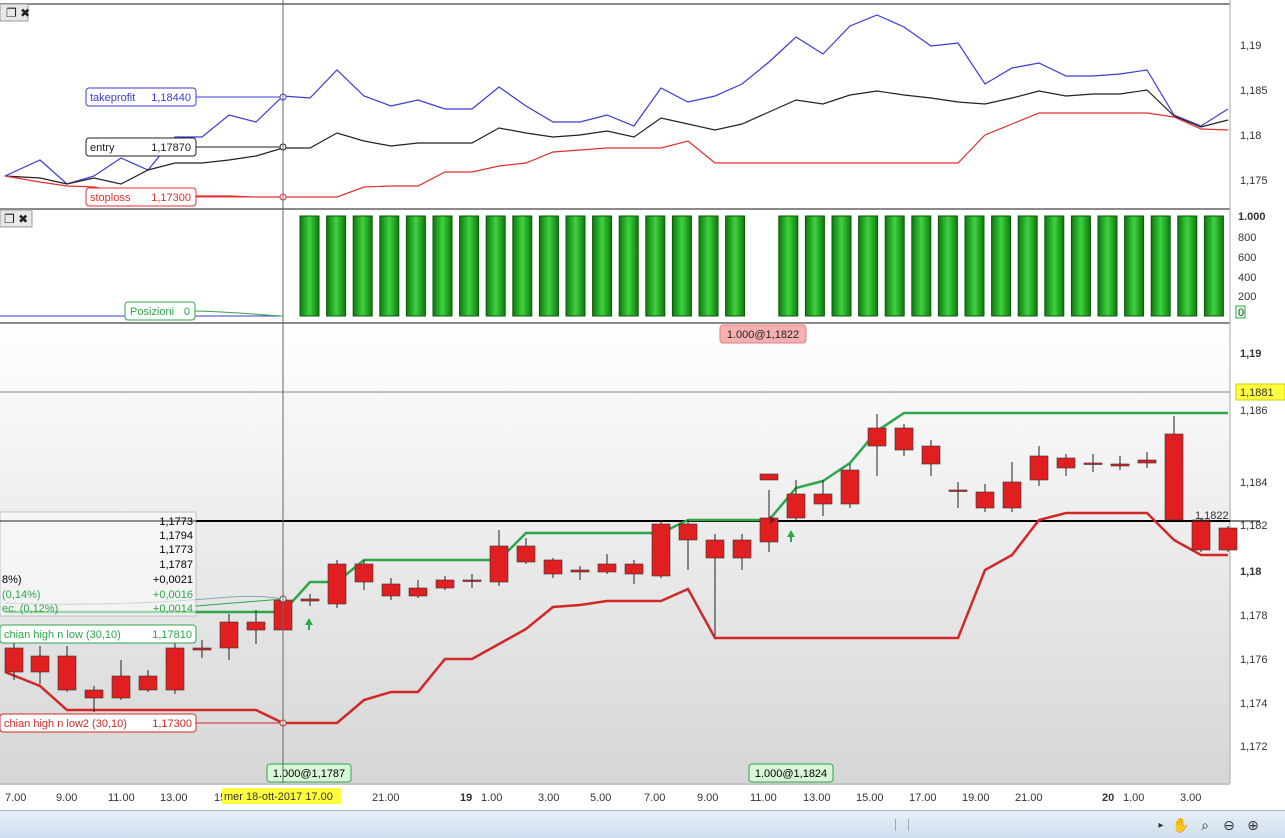  What do you see at coordinates (1181, 826) in the screenshot?
I see `hand-icon: ✋` at bounding box center [1181, 826].